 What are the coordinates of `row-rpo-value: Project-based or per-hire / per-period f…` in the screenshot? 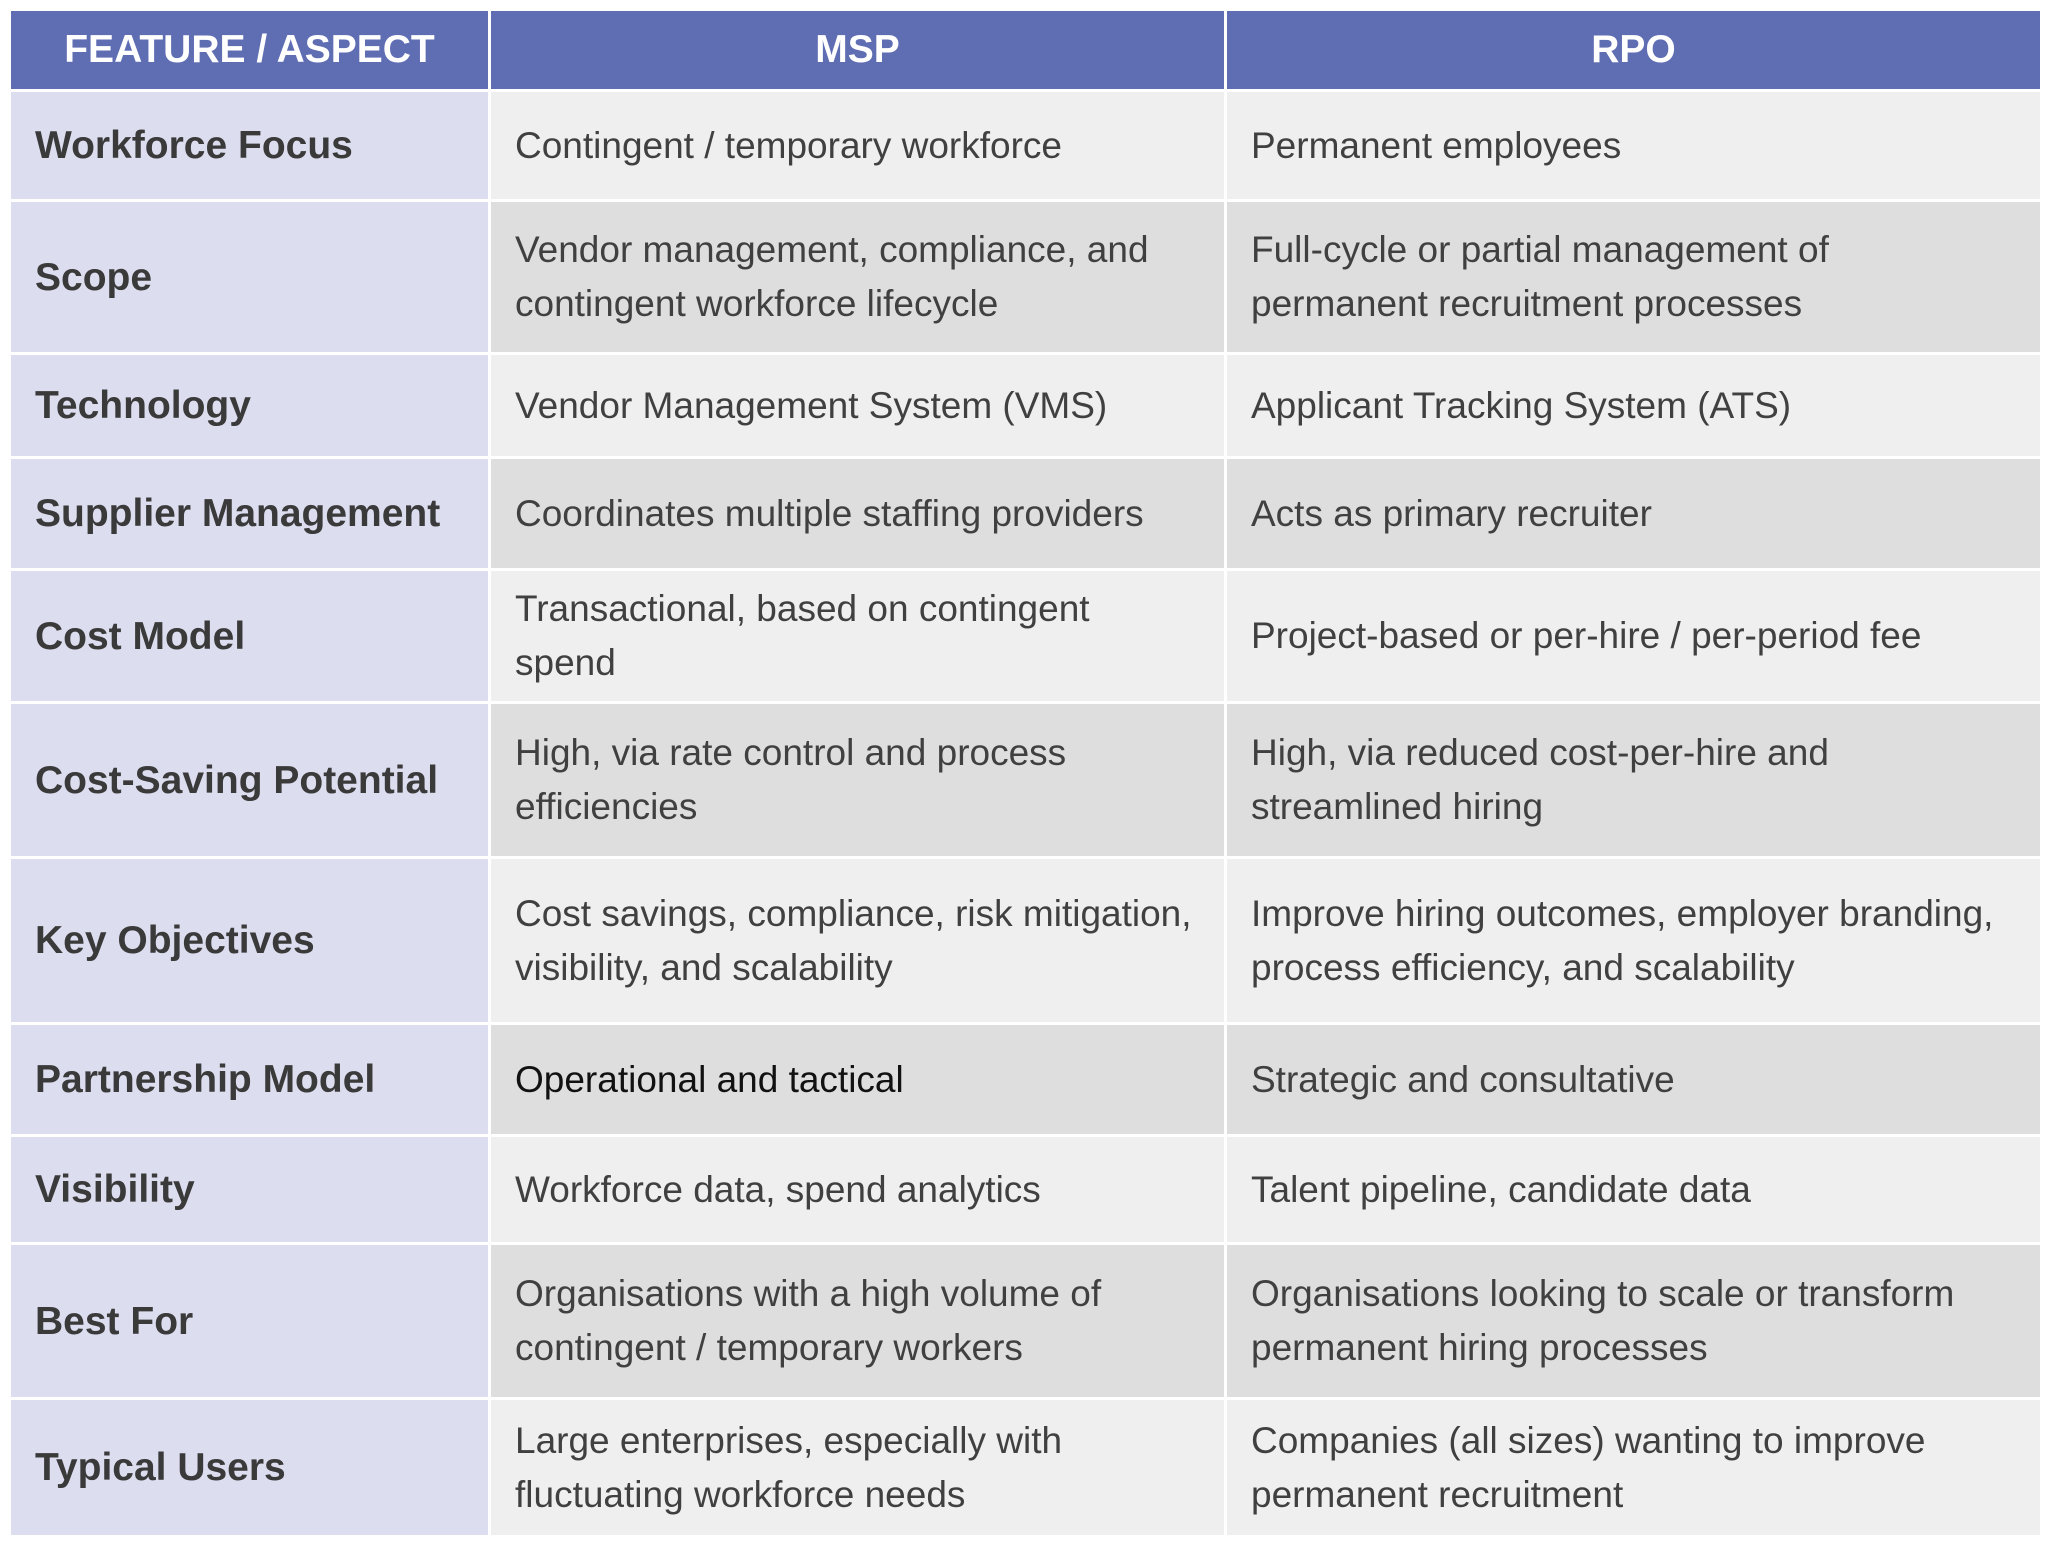 It's located at (1633, 636).